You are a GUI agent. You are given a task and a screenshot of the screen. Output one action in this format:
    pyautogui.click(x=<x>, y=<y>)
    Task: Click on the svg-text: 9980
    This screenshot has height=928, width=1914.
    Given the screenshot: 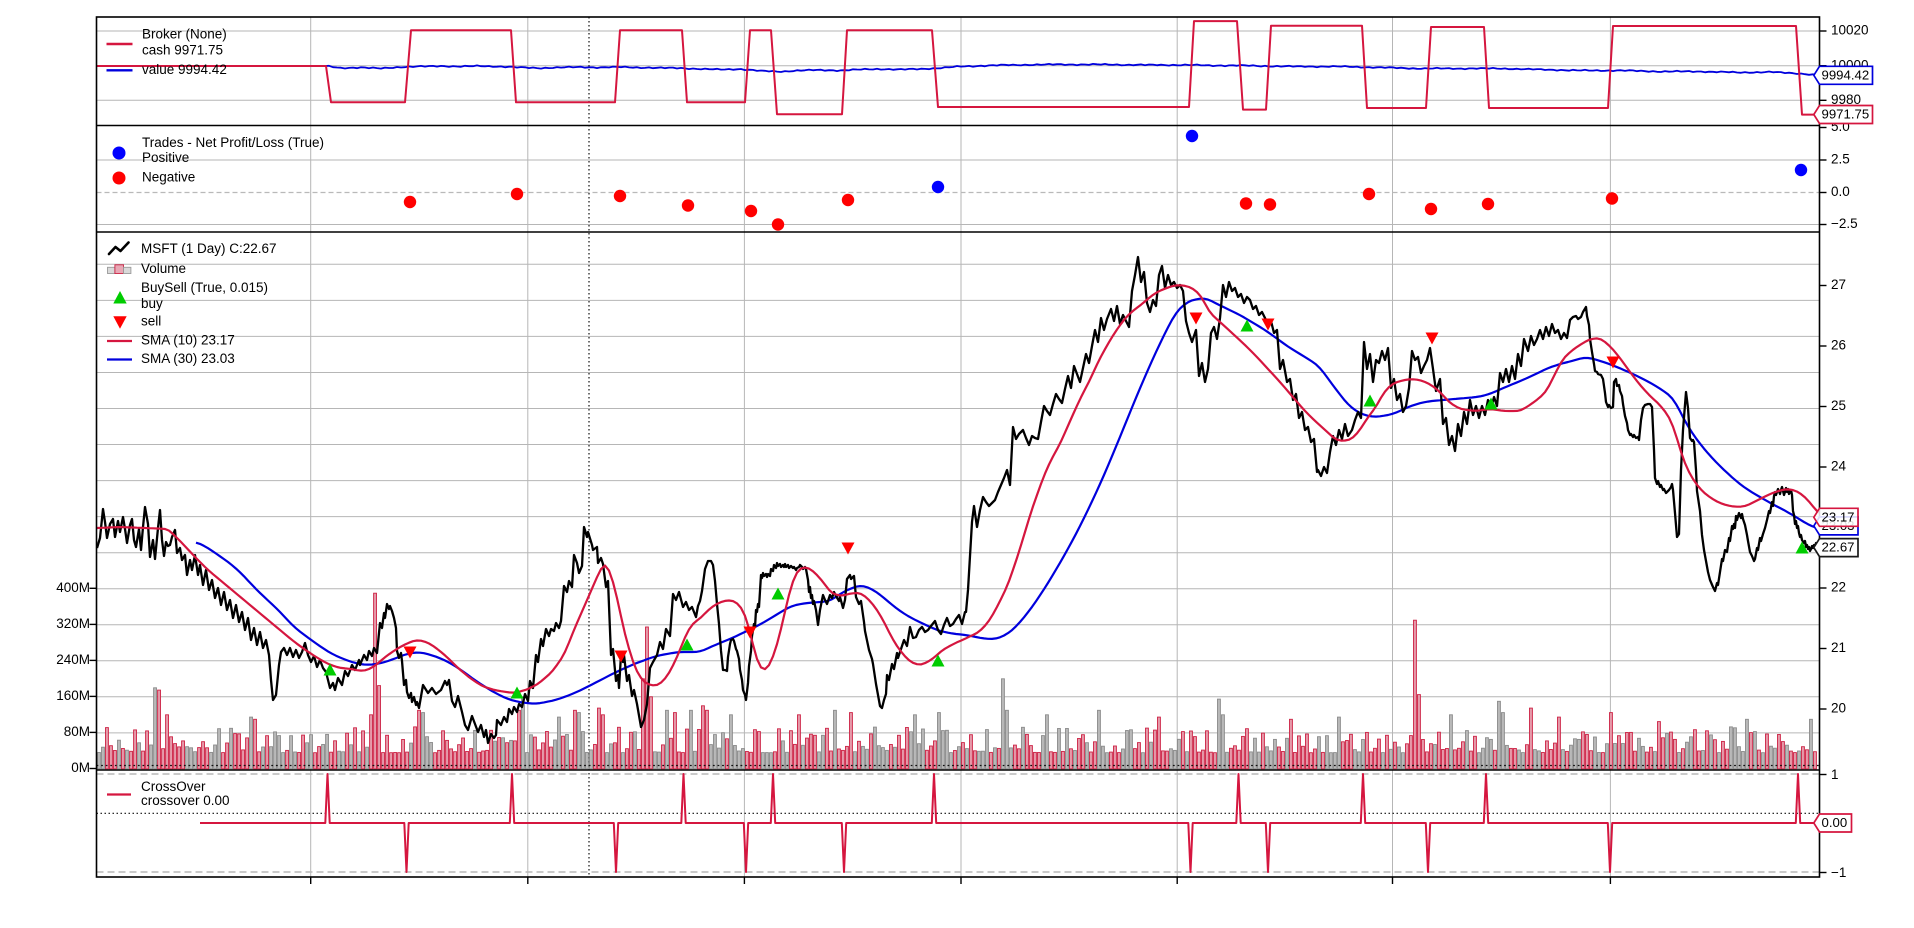 What is the action you would take?
    pyautogui.click(x=1846, y=99)
    